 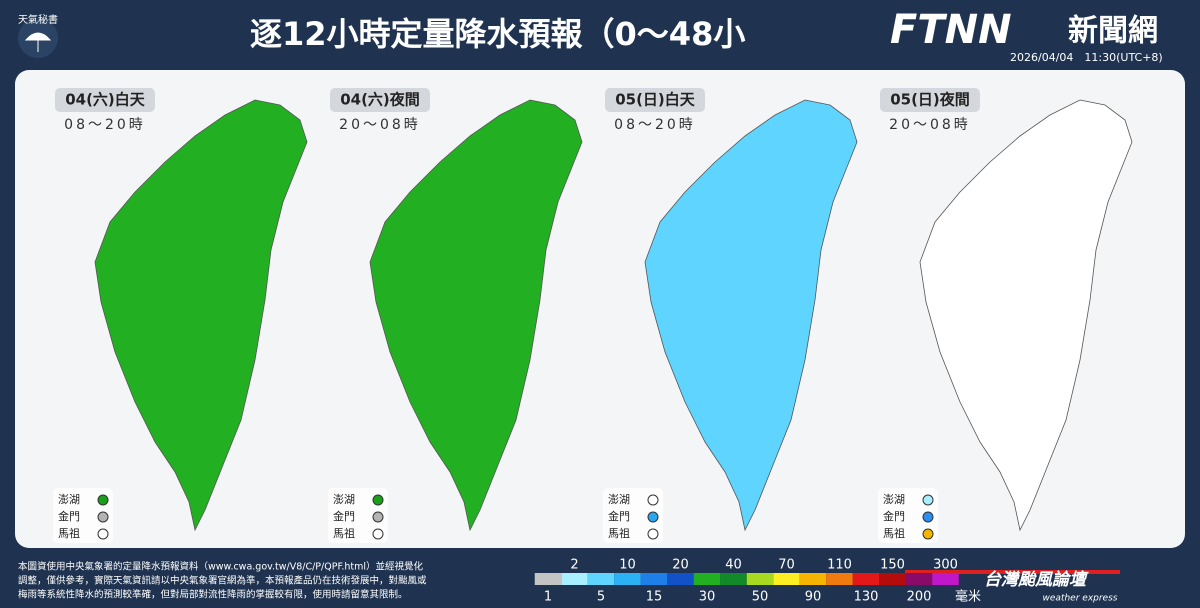 What do you see at coordinates (733, 565) in the screenshot?
I see `scale-label: 40` at bounding box center [733, 565].